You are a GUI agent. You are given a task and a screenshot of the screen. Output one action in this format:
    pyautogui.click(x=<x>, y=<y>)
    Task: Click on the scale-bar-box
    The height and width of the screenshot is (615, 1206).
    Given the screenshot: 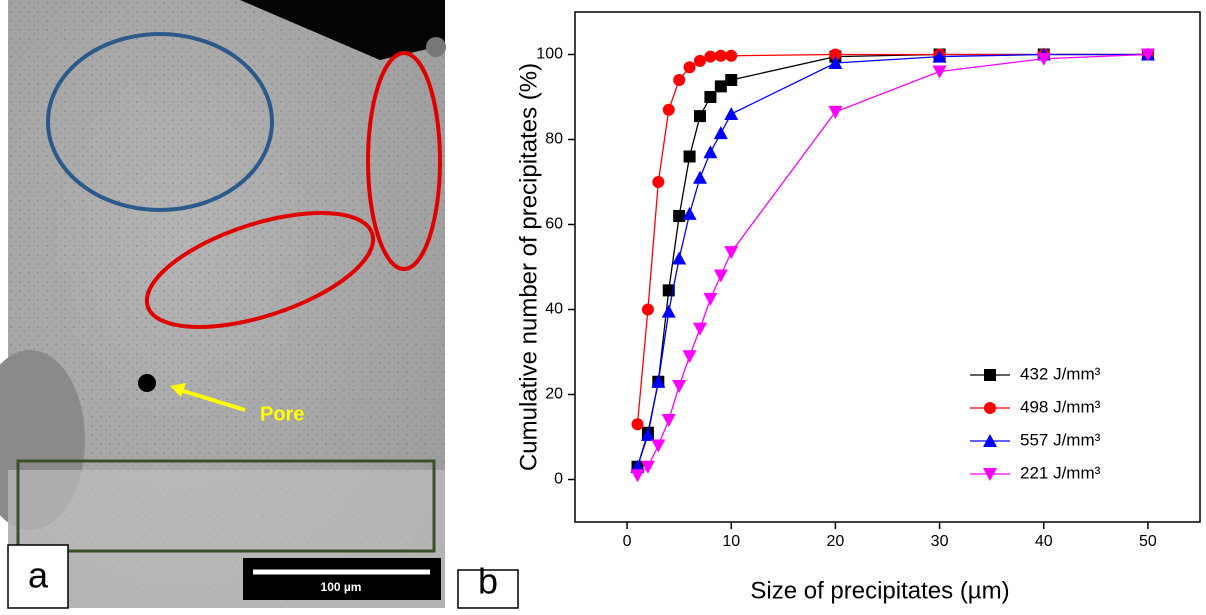 What is the action you would take?
    pyautogui.click(x=342, y=579)
    